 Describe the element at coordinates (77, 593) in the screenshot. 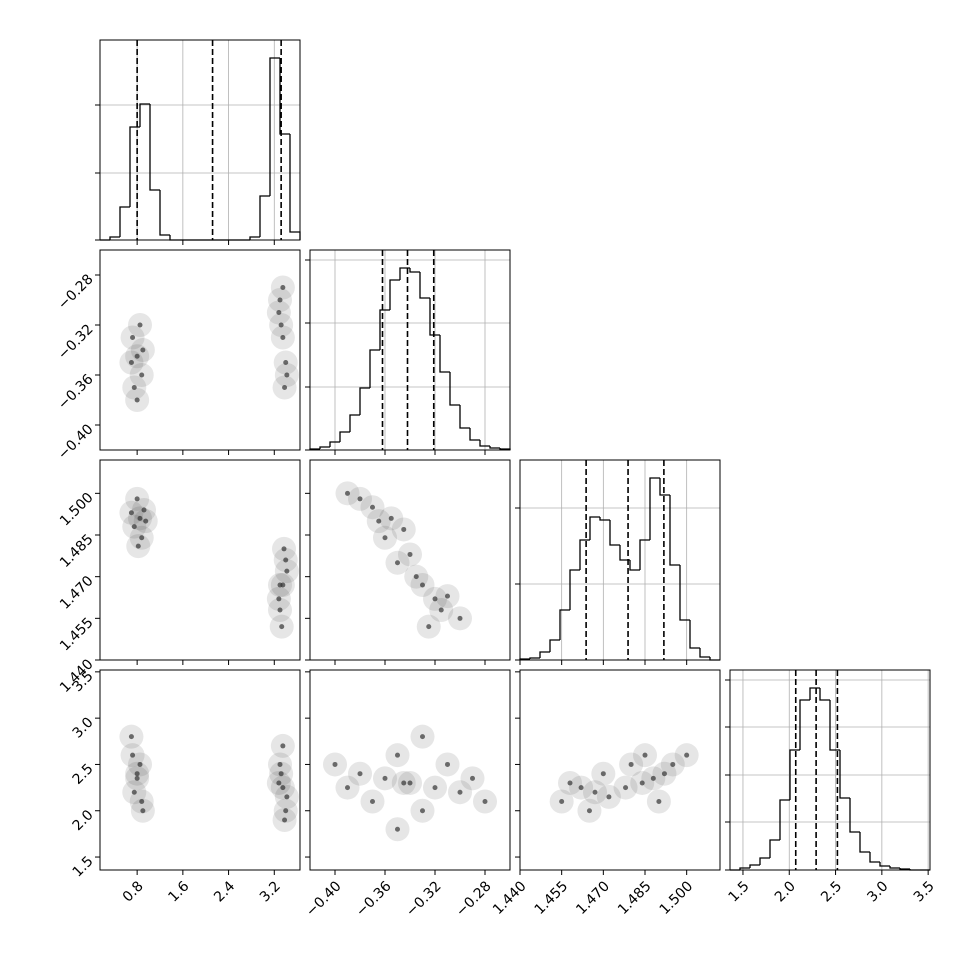

I see `y-tick-label: 1.470` at that location.